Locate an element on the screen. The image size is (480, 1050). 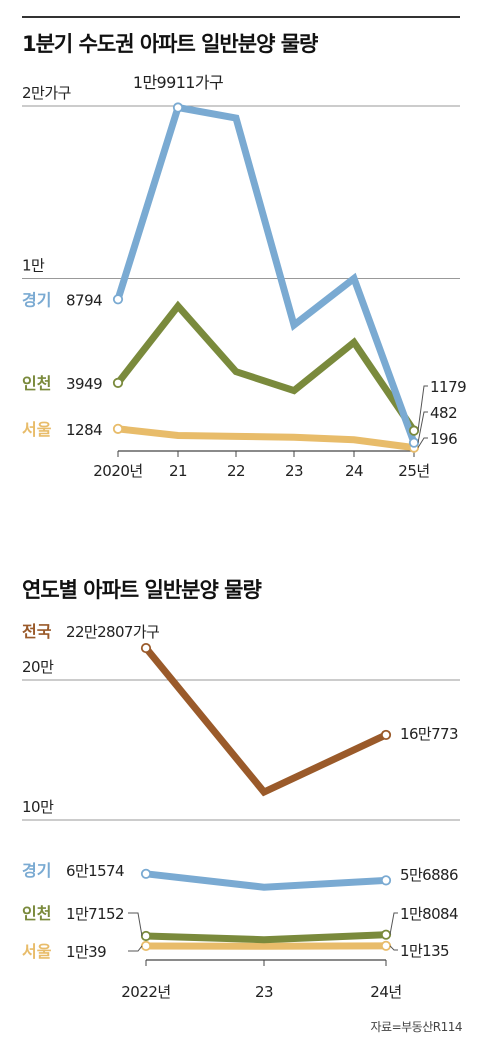
leader-인천 is located at coordinates (422, 408).